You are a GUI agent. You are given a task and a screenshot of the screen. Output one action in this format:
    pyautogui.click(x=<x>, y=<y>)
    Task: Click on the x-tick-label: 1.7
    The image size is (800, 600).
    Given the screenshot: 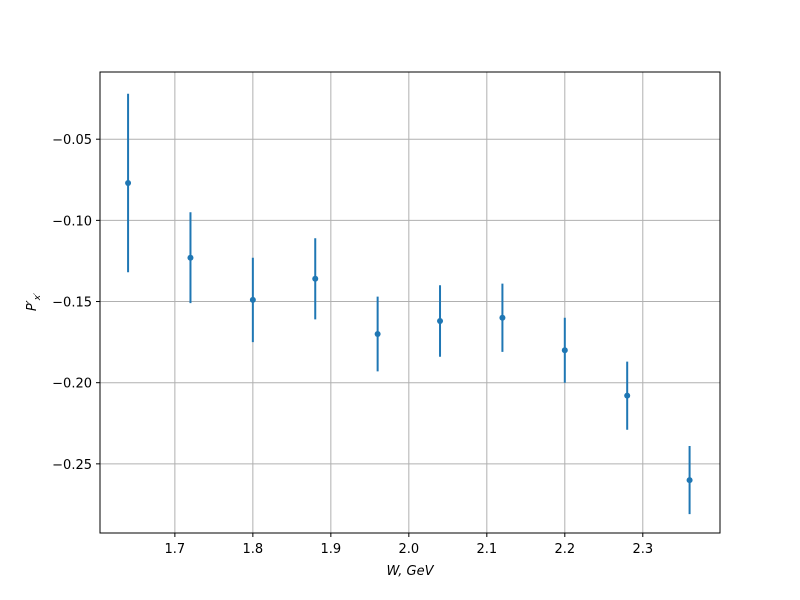 What is the action you would take?
    pyautogui.click(x=175, y=549)
    